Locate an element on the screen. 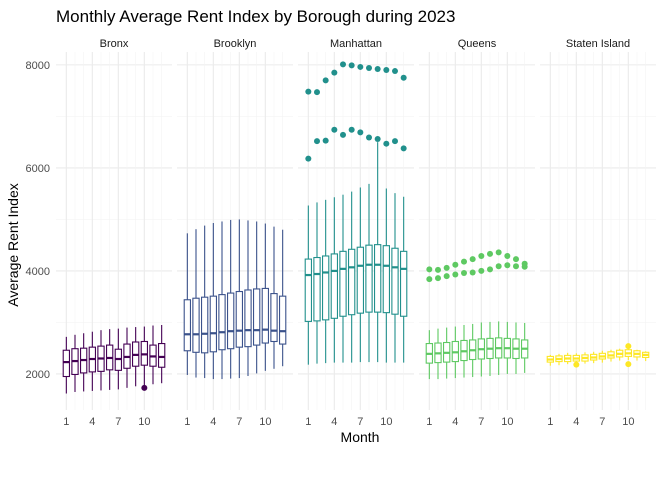 Image resolution: width=672 pixels, height=480 pixels. y-tick-label: 8000 is located at coordinates (38, 66).